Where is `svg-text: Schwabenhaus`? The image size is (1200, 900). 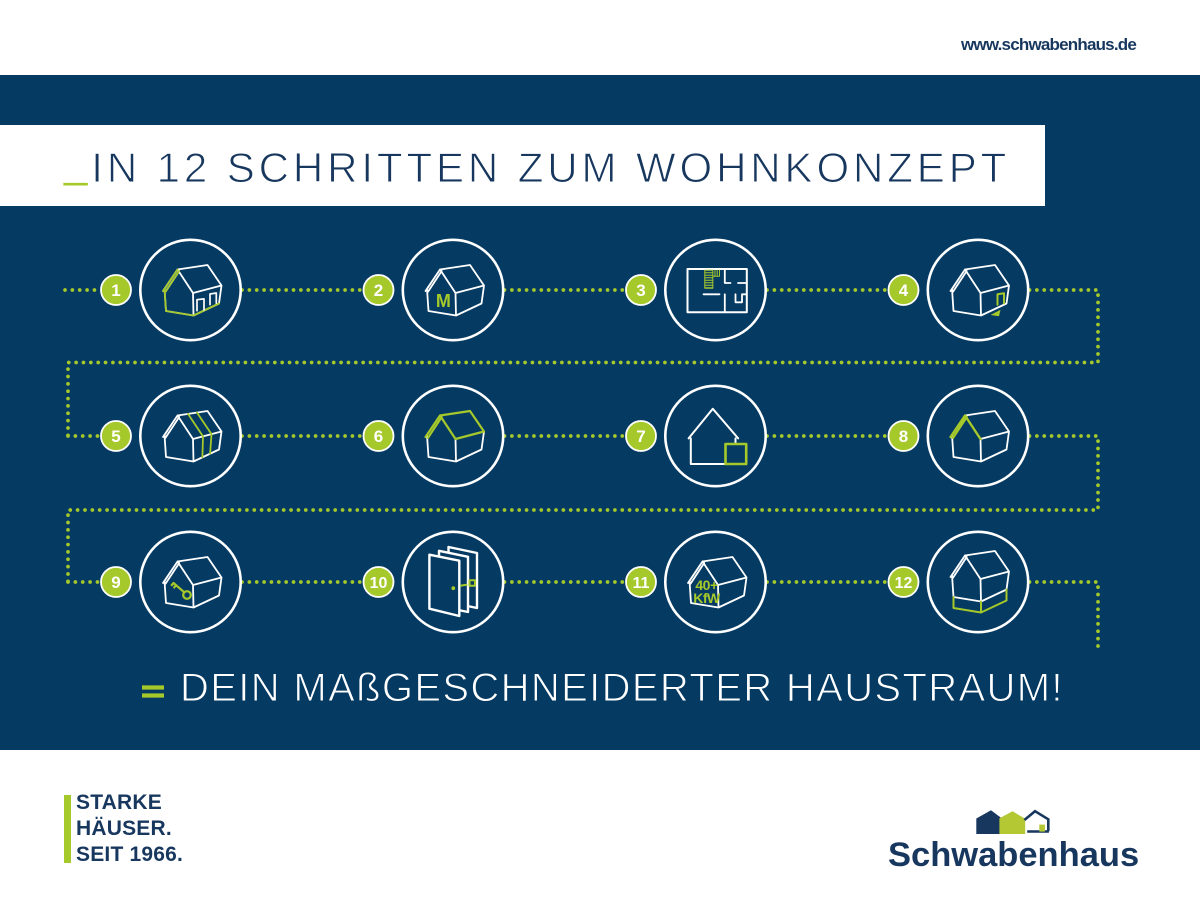
svg-text: Schwabenhaus is located at coordinates (1013, 855).